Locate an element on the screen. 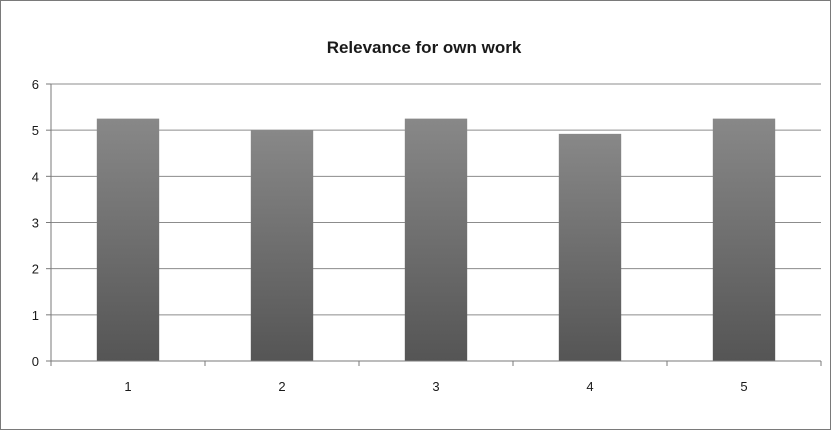 This screenshot has width=831, height=430. y-tick-label: 6 is located at coordinates (35, 84).